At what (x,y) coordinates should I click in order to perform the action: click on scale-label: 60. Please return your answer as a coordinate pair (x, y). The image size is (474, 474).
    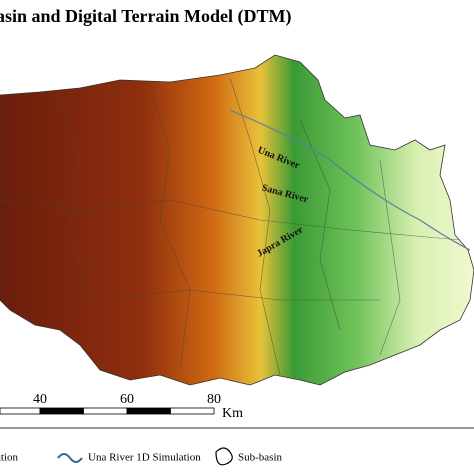
    Looking at the image, I should click on (127, 399).